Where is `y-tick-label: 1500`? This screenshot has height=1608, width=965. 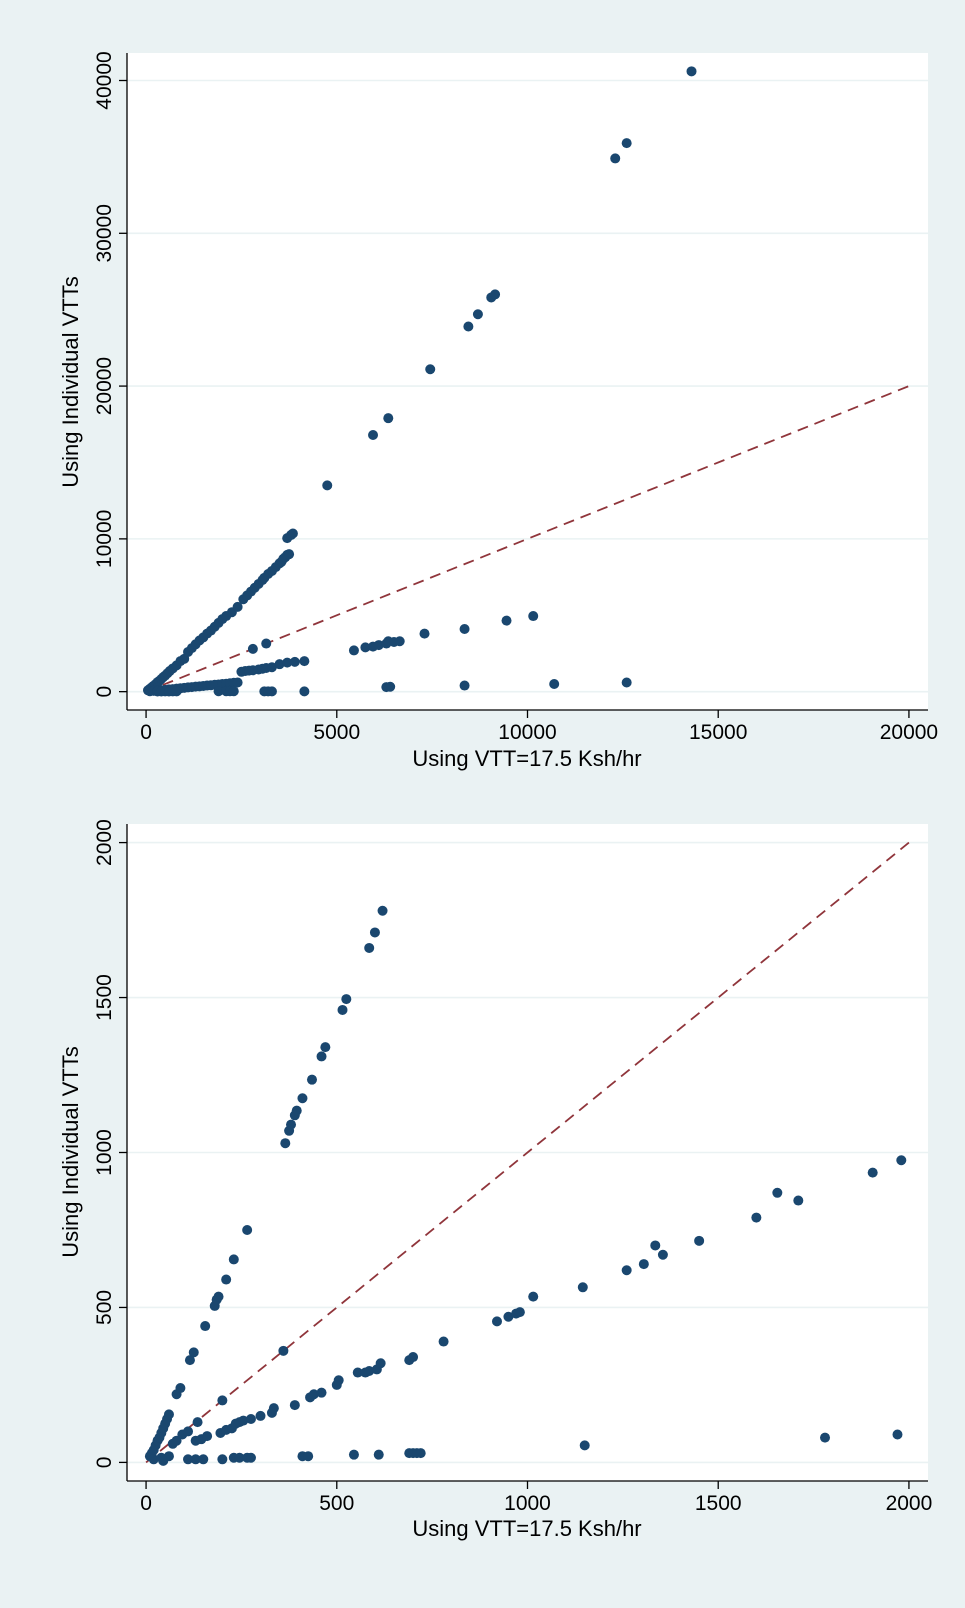
y-tick-label: 1500 is located at coordinates (104, 997).